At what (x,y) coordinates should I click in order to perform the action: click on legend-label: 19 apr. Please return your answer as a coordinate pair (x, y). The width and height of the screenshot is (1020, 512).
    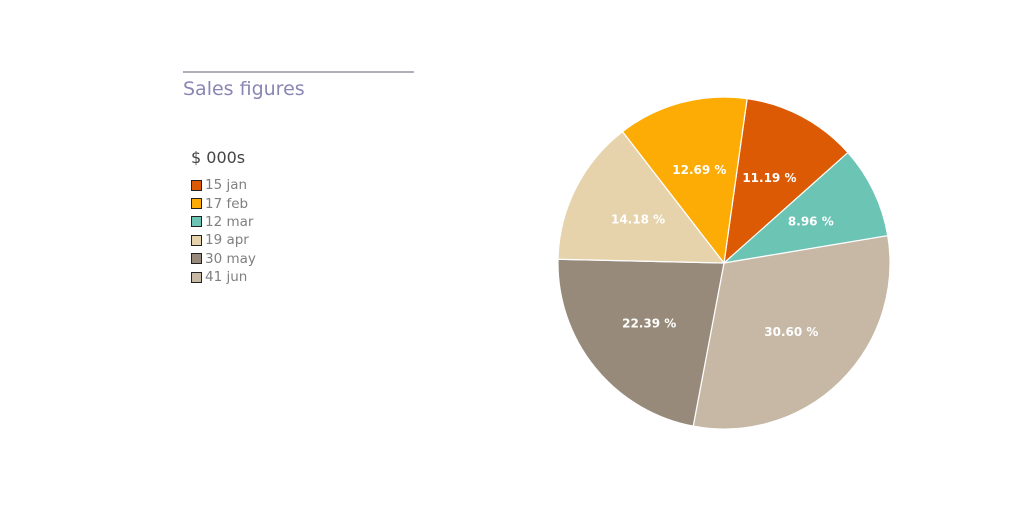
    Looking at the image, I should click on (227, 240).